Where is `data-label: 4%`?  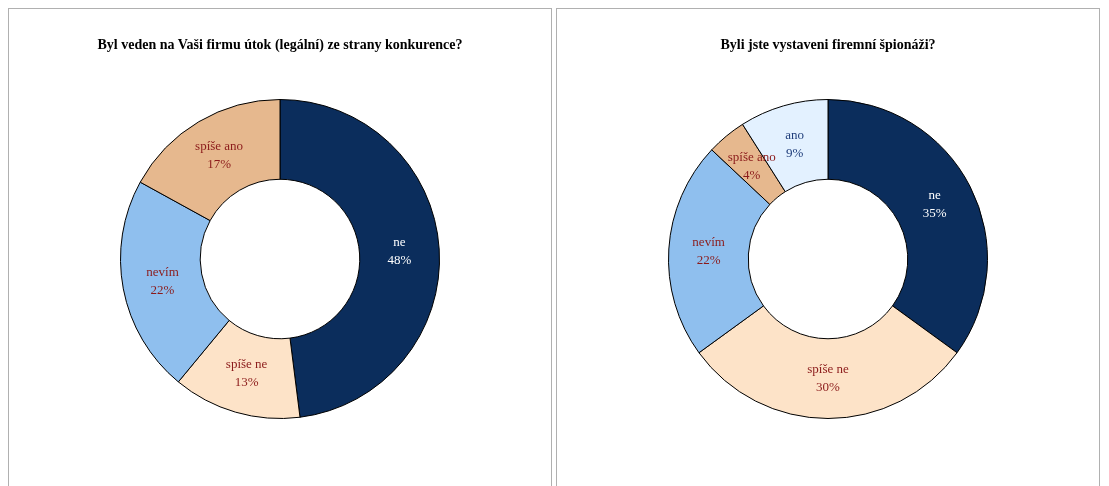 data-label: 4% is located at coordinates (752, 175).